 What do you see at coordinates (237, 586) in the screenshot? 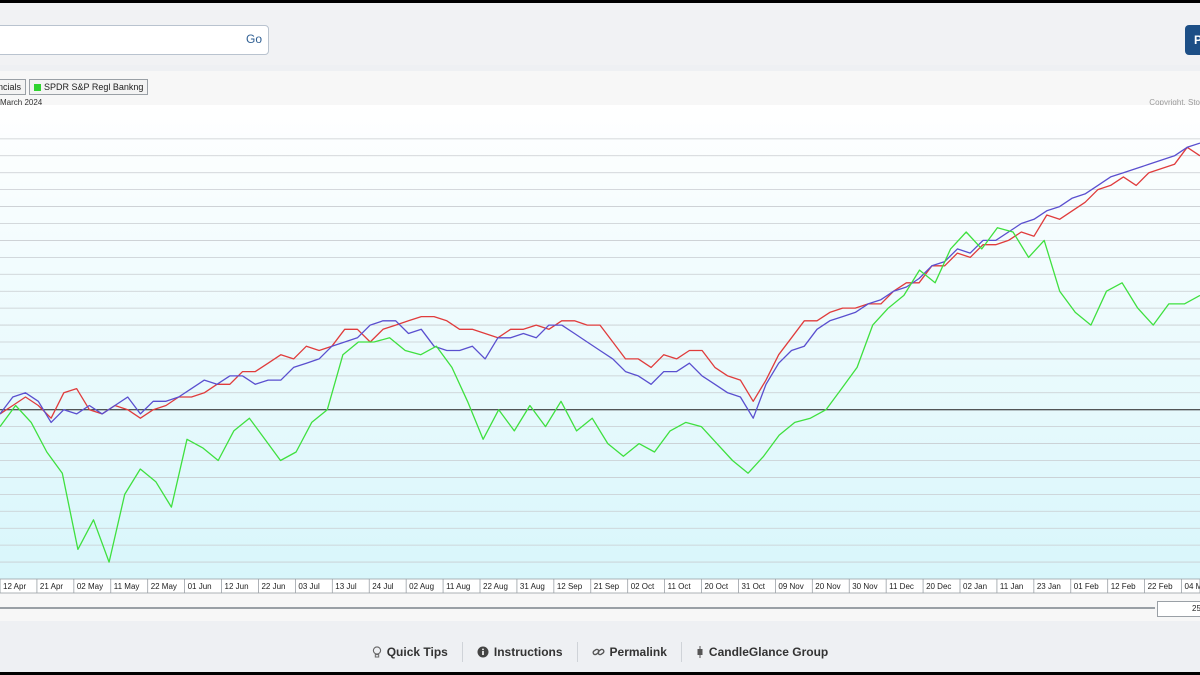
I see `x-tick-label: 12 Jun` at bounding box center [237, 586].